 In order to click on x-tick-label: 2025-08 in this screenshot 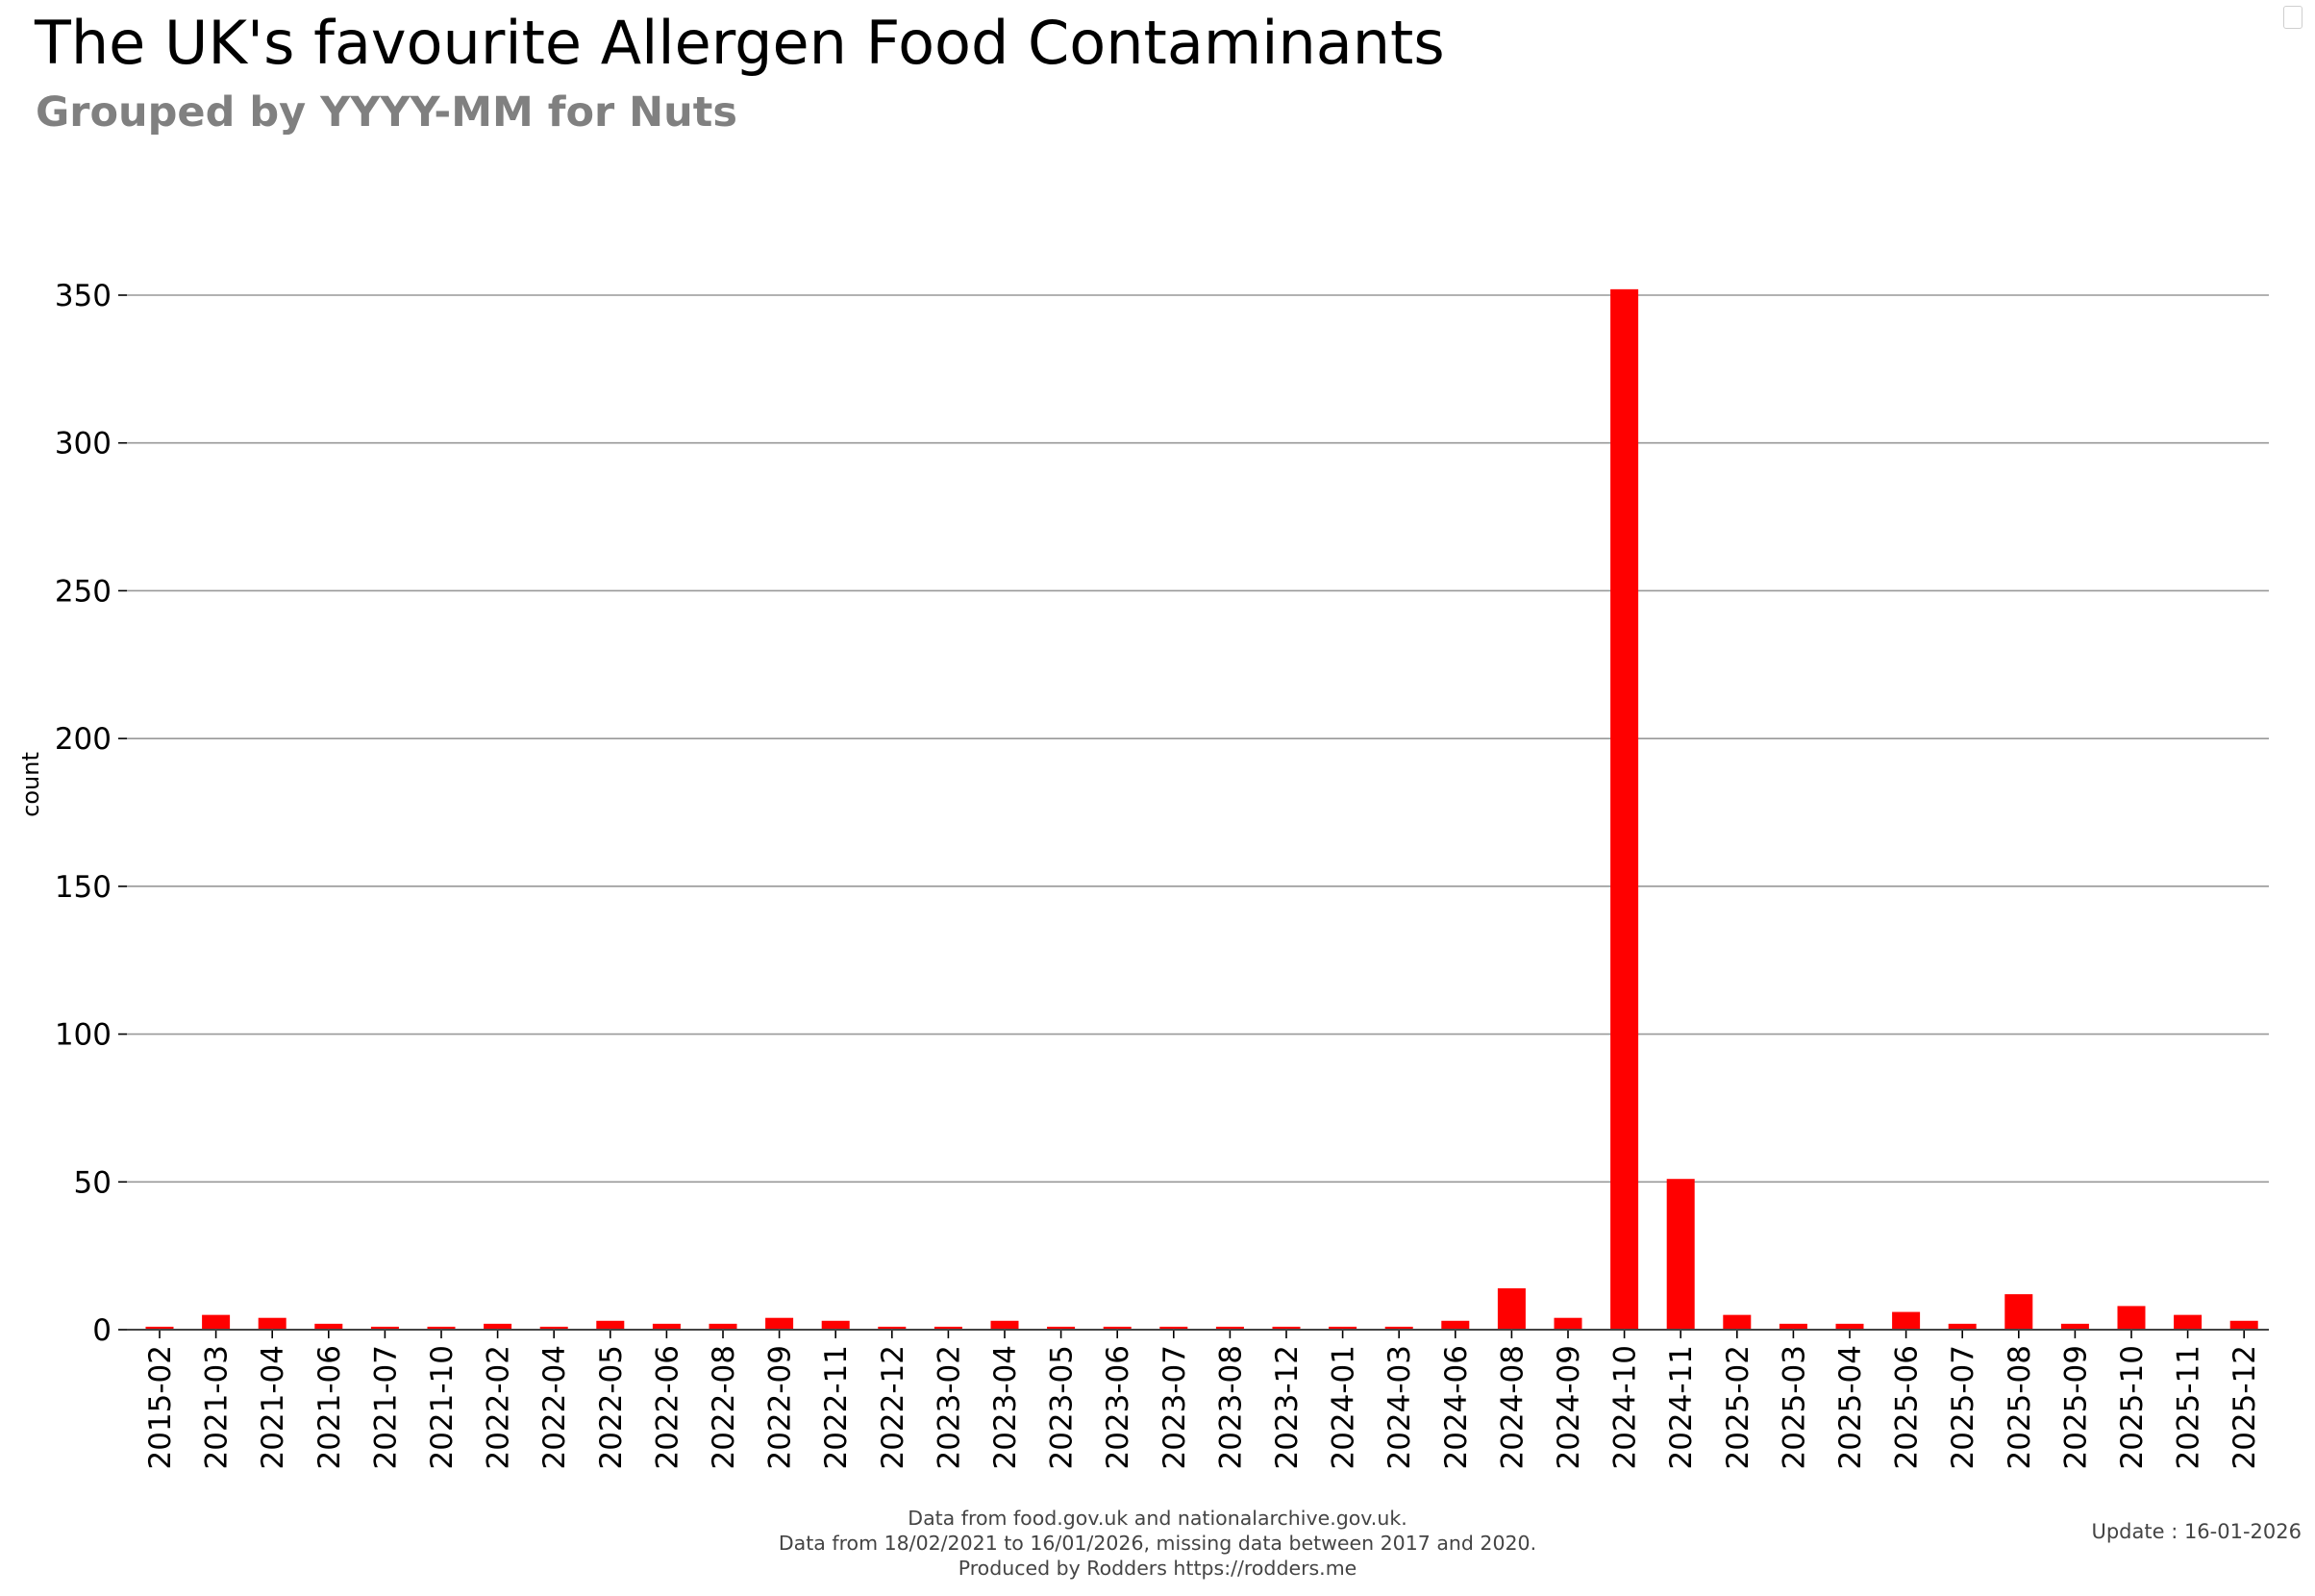, I will do `click(2020, 1407)`.